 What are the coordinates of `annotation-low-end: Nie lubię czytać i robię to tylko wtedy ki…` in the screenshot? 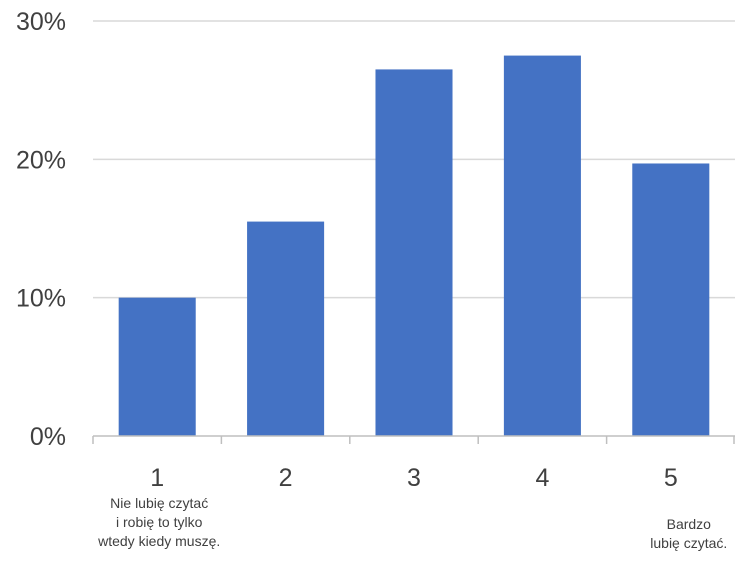 It's located at (158, 522).